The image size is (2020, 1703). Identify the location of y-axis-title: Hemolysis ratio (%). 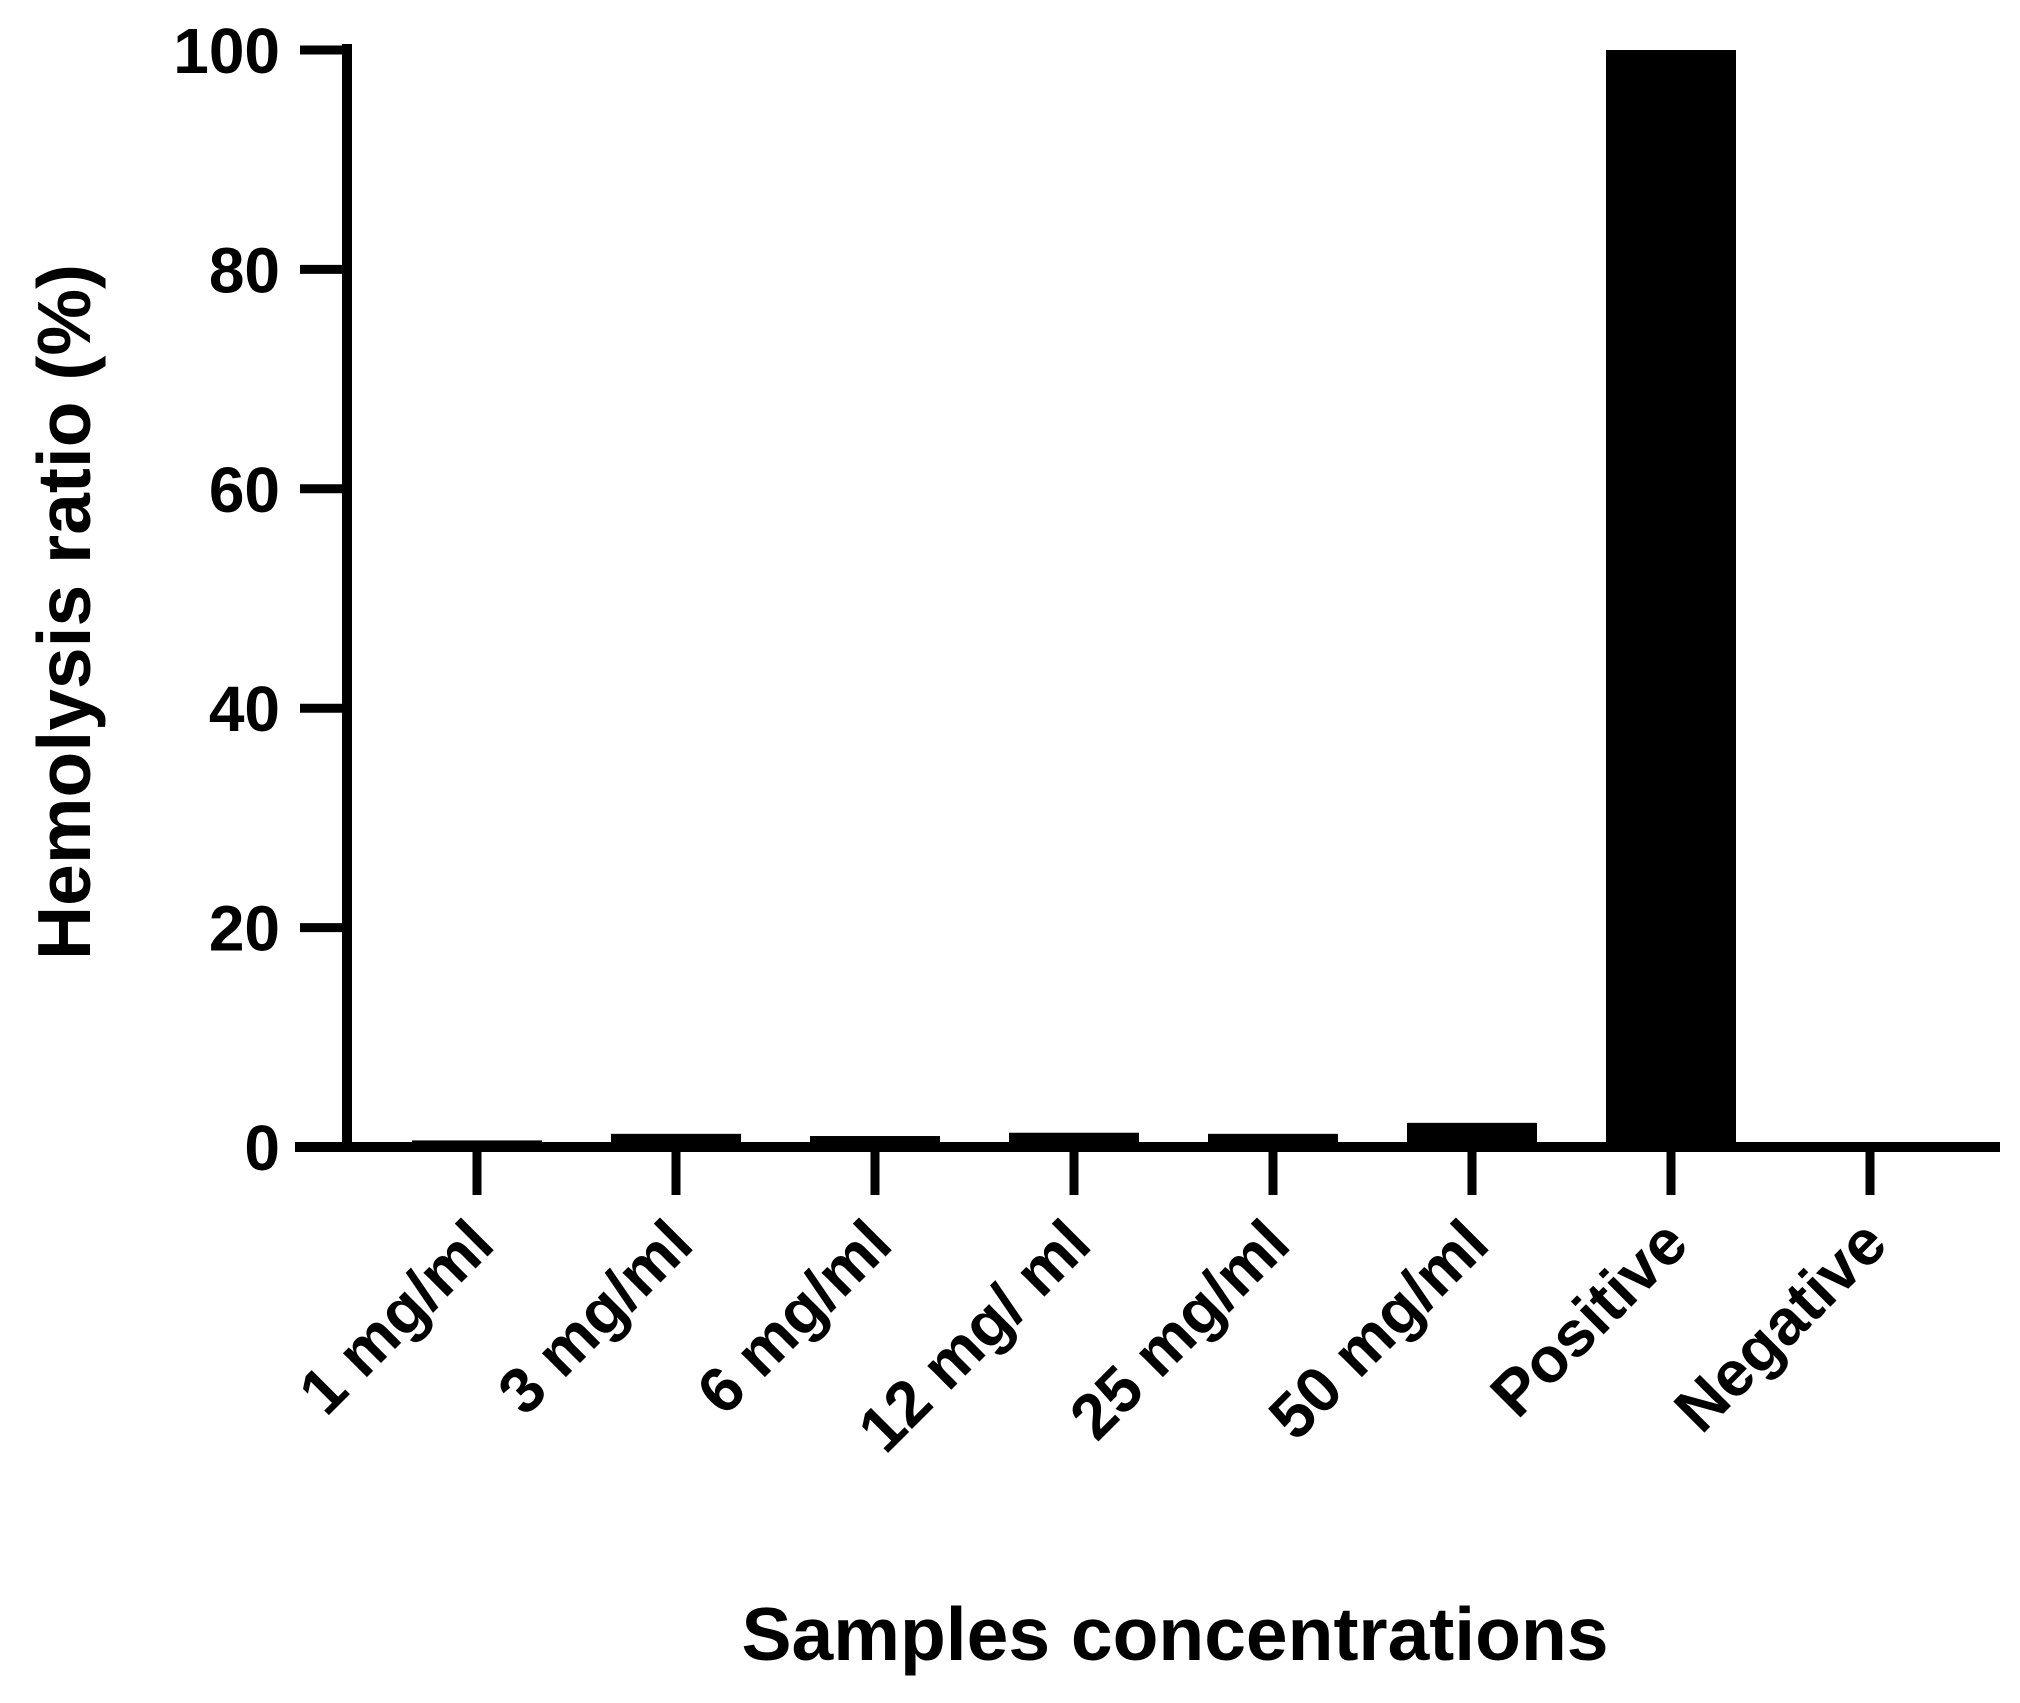
(64, 612).